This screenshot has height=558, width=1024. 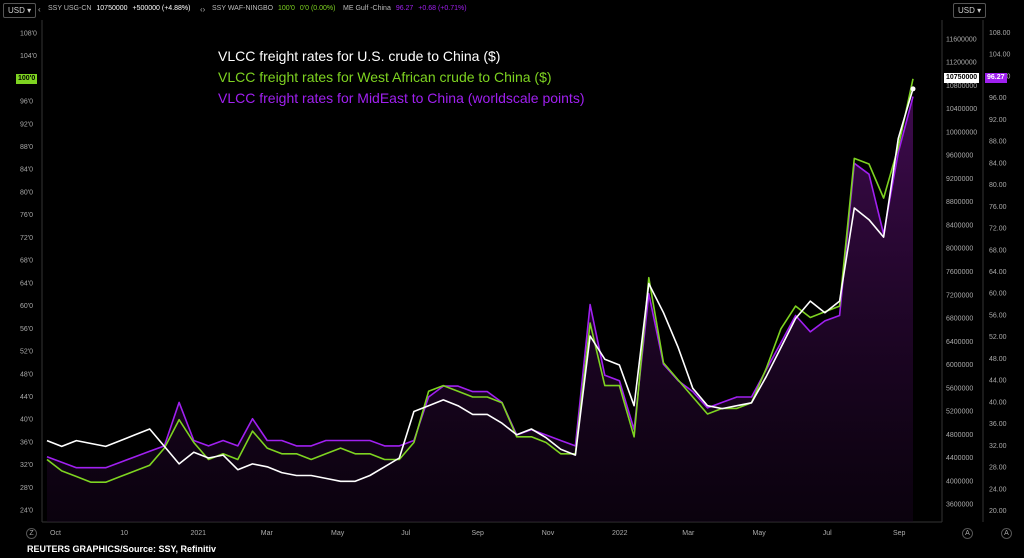 I want to click on right-axis-2-tick: 60.00, so click(x=998, y=294).